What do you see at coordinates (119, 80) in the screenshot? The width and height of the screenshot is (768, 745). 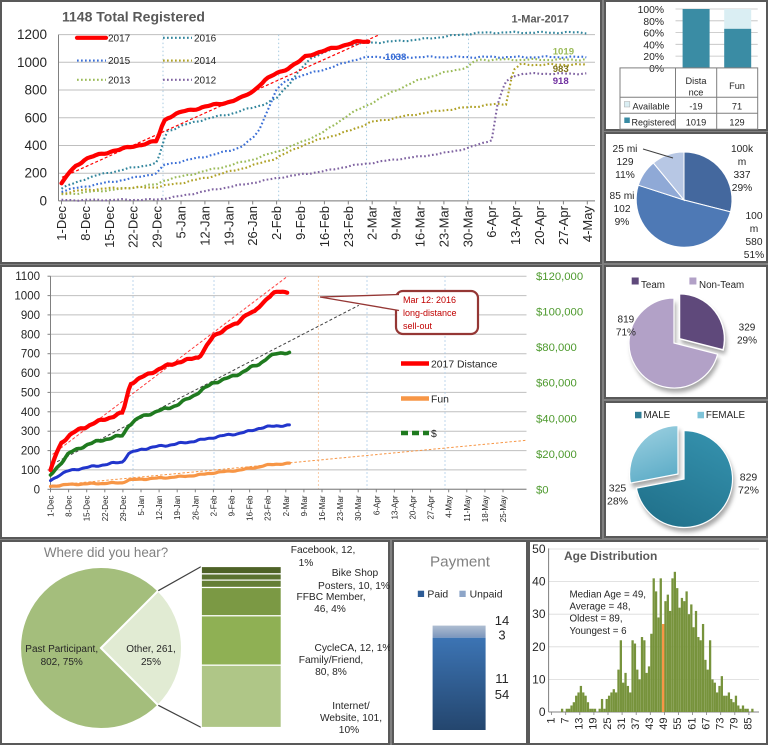 I see `svg-text: 2013` at bounding box center [119, 80].